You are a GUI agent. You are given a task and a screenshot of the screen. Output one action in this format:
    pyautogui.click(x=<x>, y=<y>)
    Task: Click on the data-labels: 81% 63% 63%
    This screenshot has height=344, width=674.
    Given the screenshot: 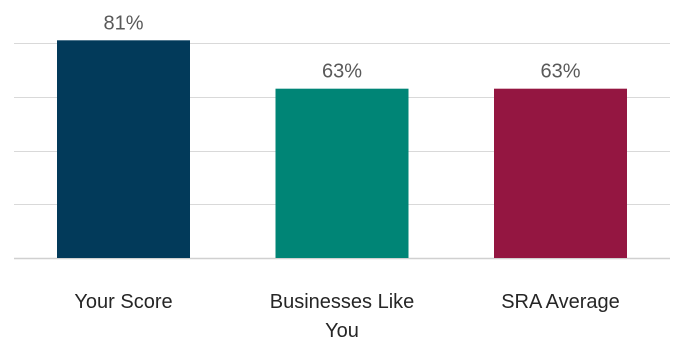 What is the action you would take?
    pyautogui.click(x=341, y=47)
    